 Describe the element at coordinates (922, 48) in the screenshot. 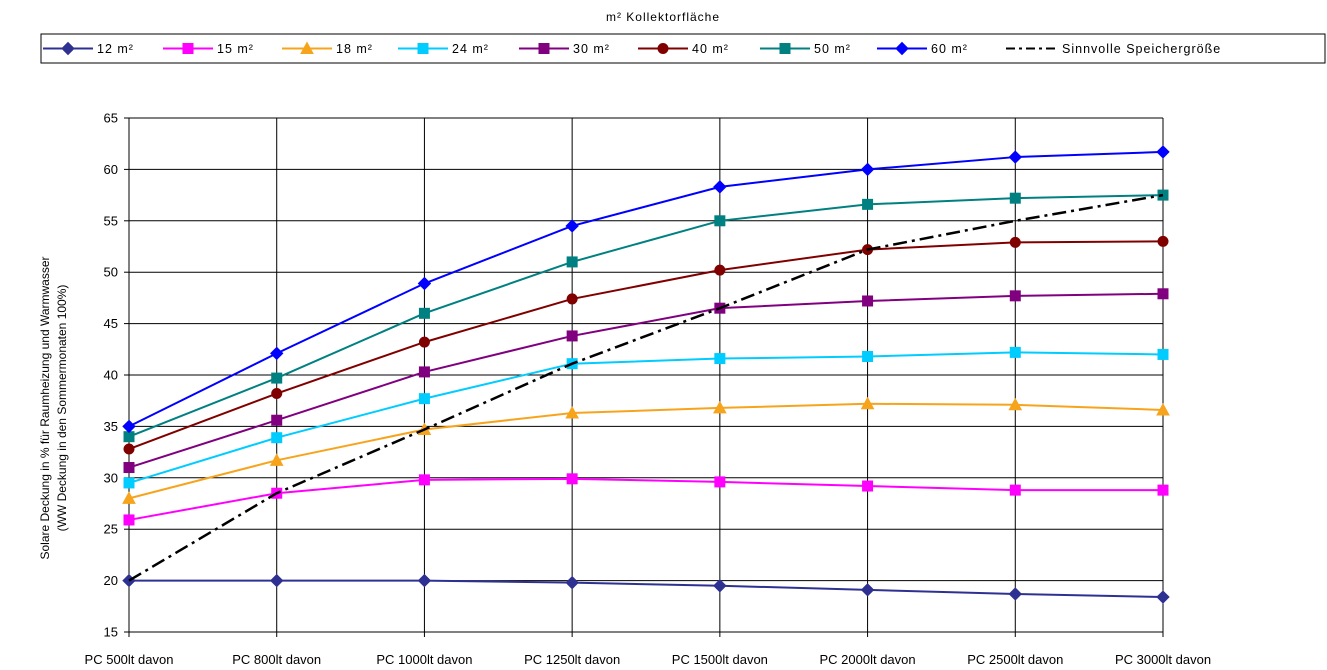

I see `legend-entry-60-m2: 60 m²` at that location.